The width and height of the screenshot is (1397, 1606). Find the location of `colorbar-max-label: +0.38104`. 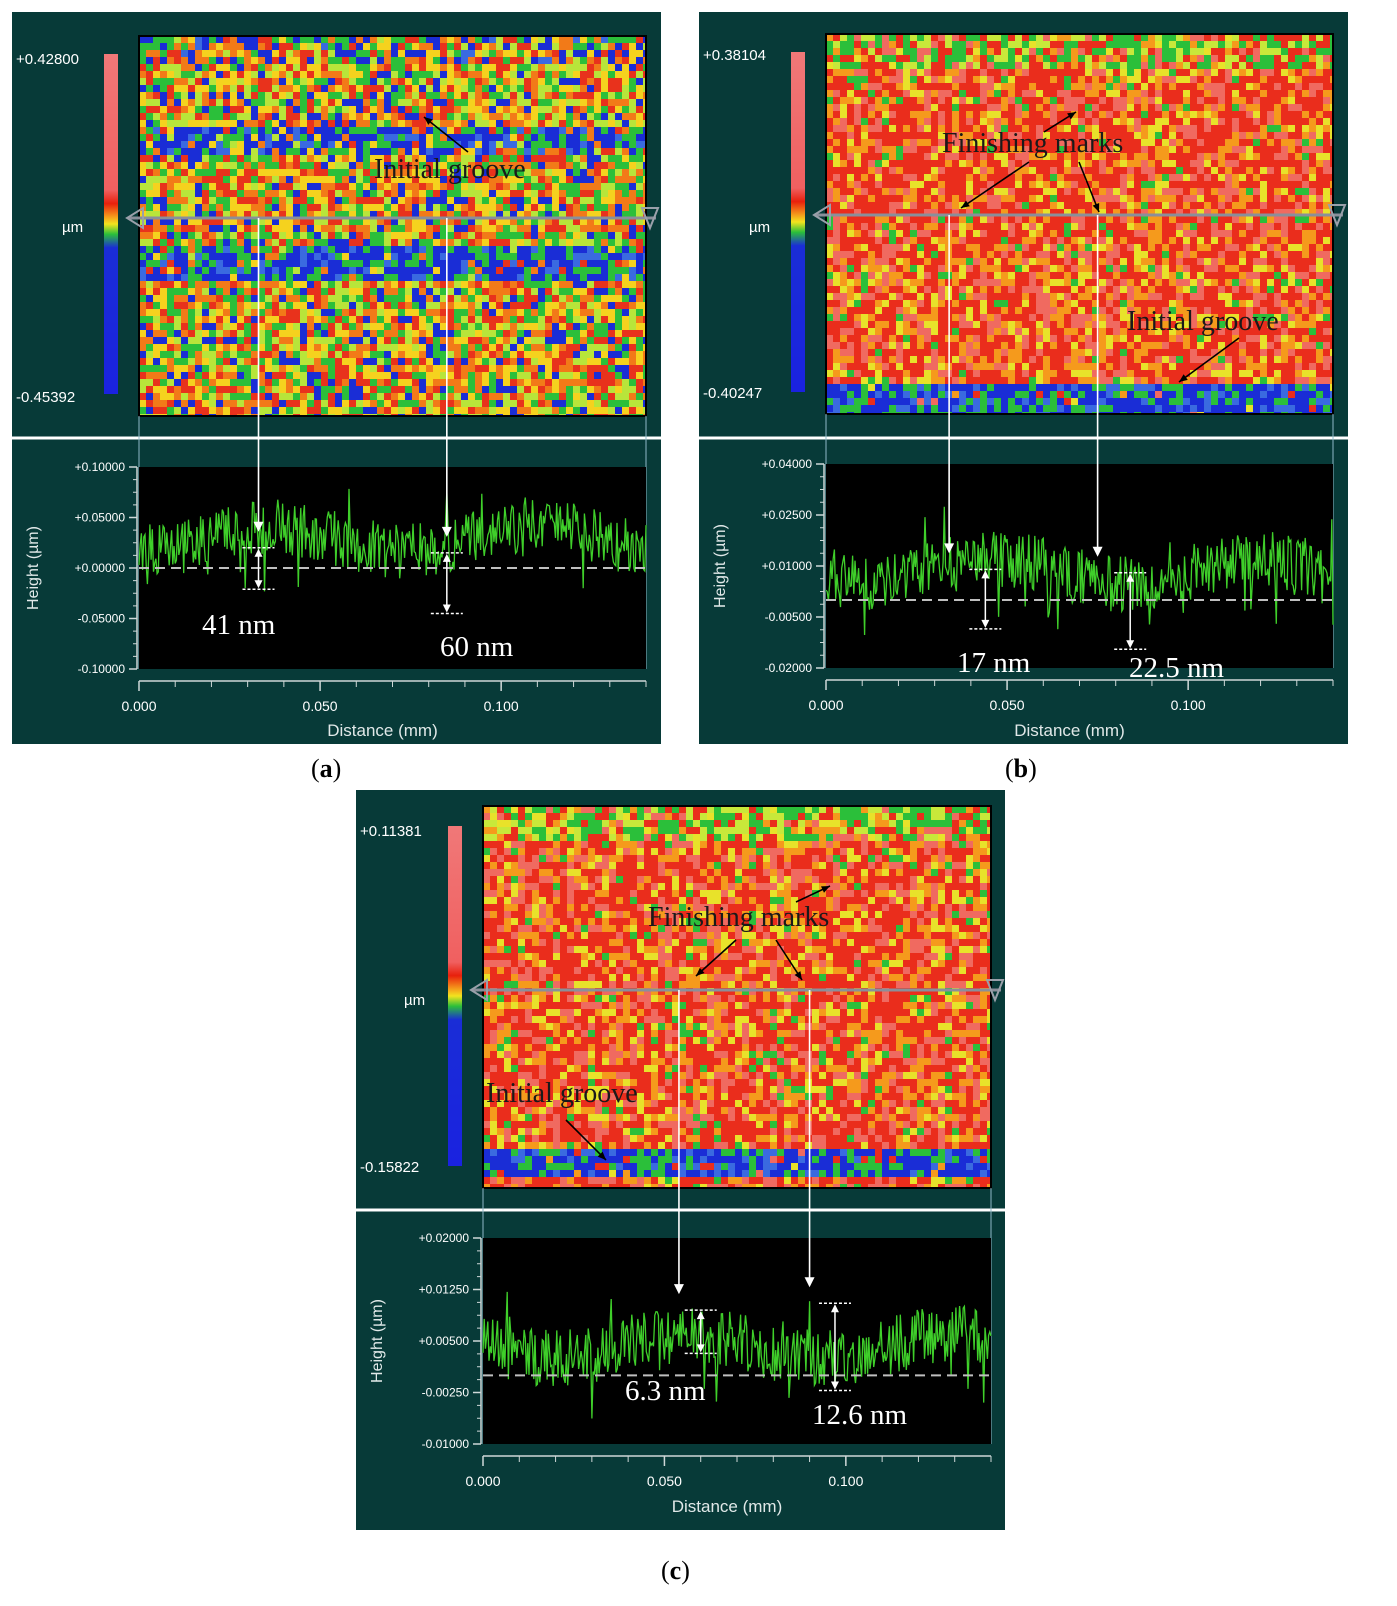

colorbar-max-label: +0.38104 is located at coordinates (734, 55).